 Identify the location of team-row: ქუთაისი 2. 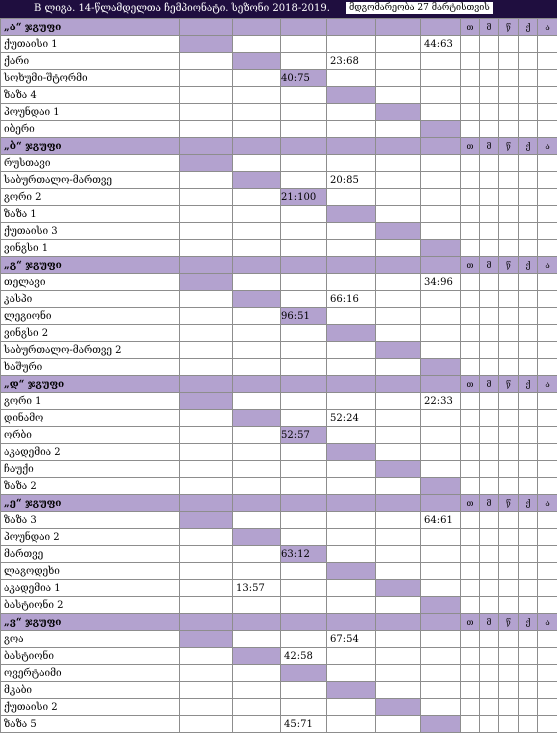
(279, 707).